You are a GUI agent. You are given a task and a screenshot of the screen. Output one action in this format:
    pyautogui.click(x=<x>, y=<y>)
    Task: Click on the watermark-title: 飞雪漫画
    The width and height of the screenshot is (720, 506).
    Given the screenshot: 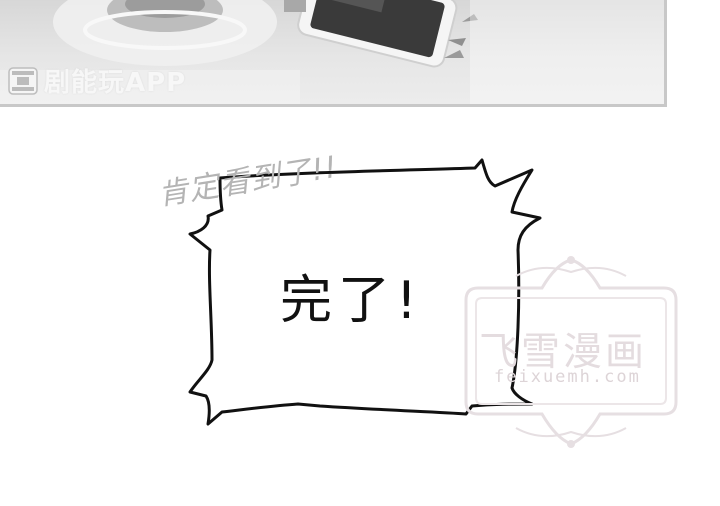 What is the action you would take?
    pyautogui.click(x=563, y=352)
    